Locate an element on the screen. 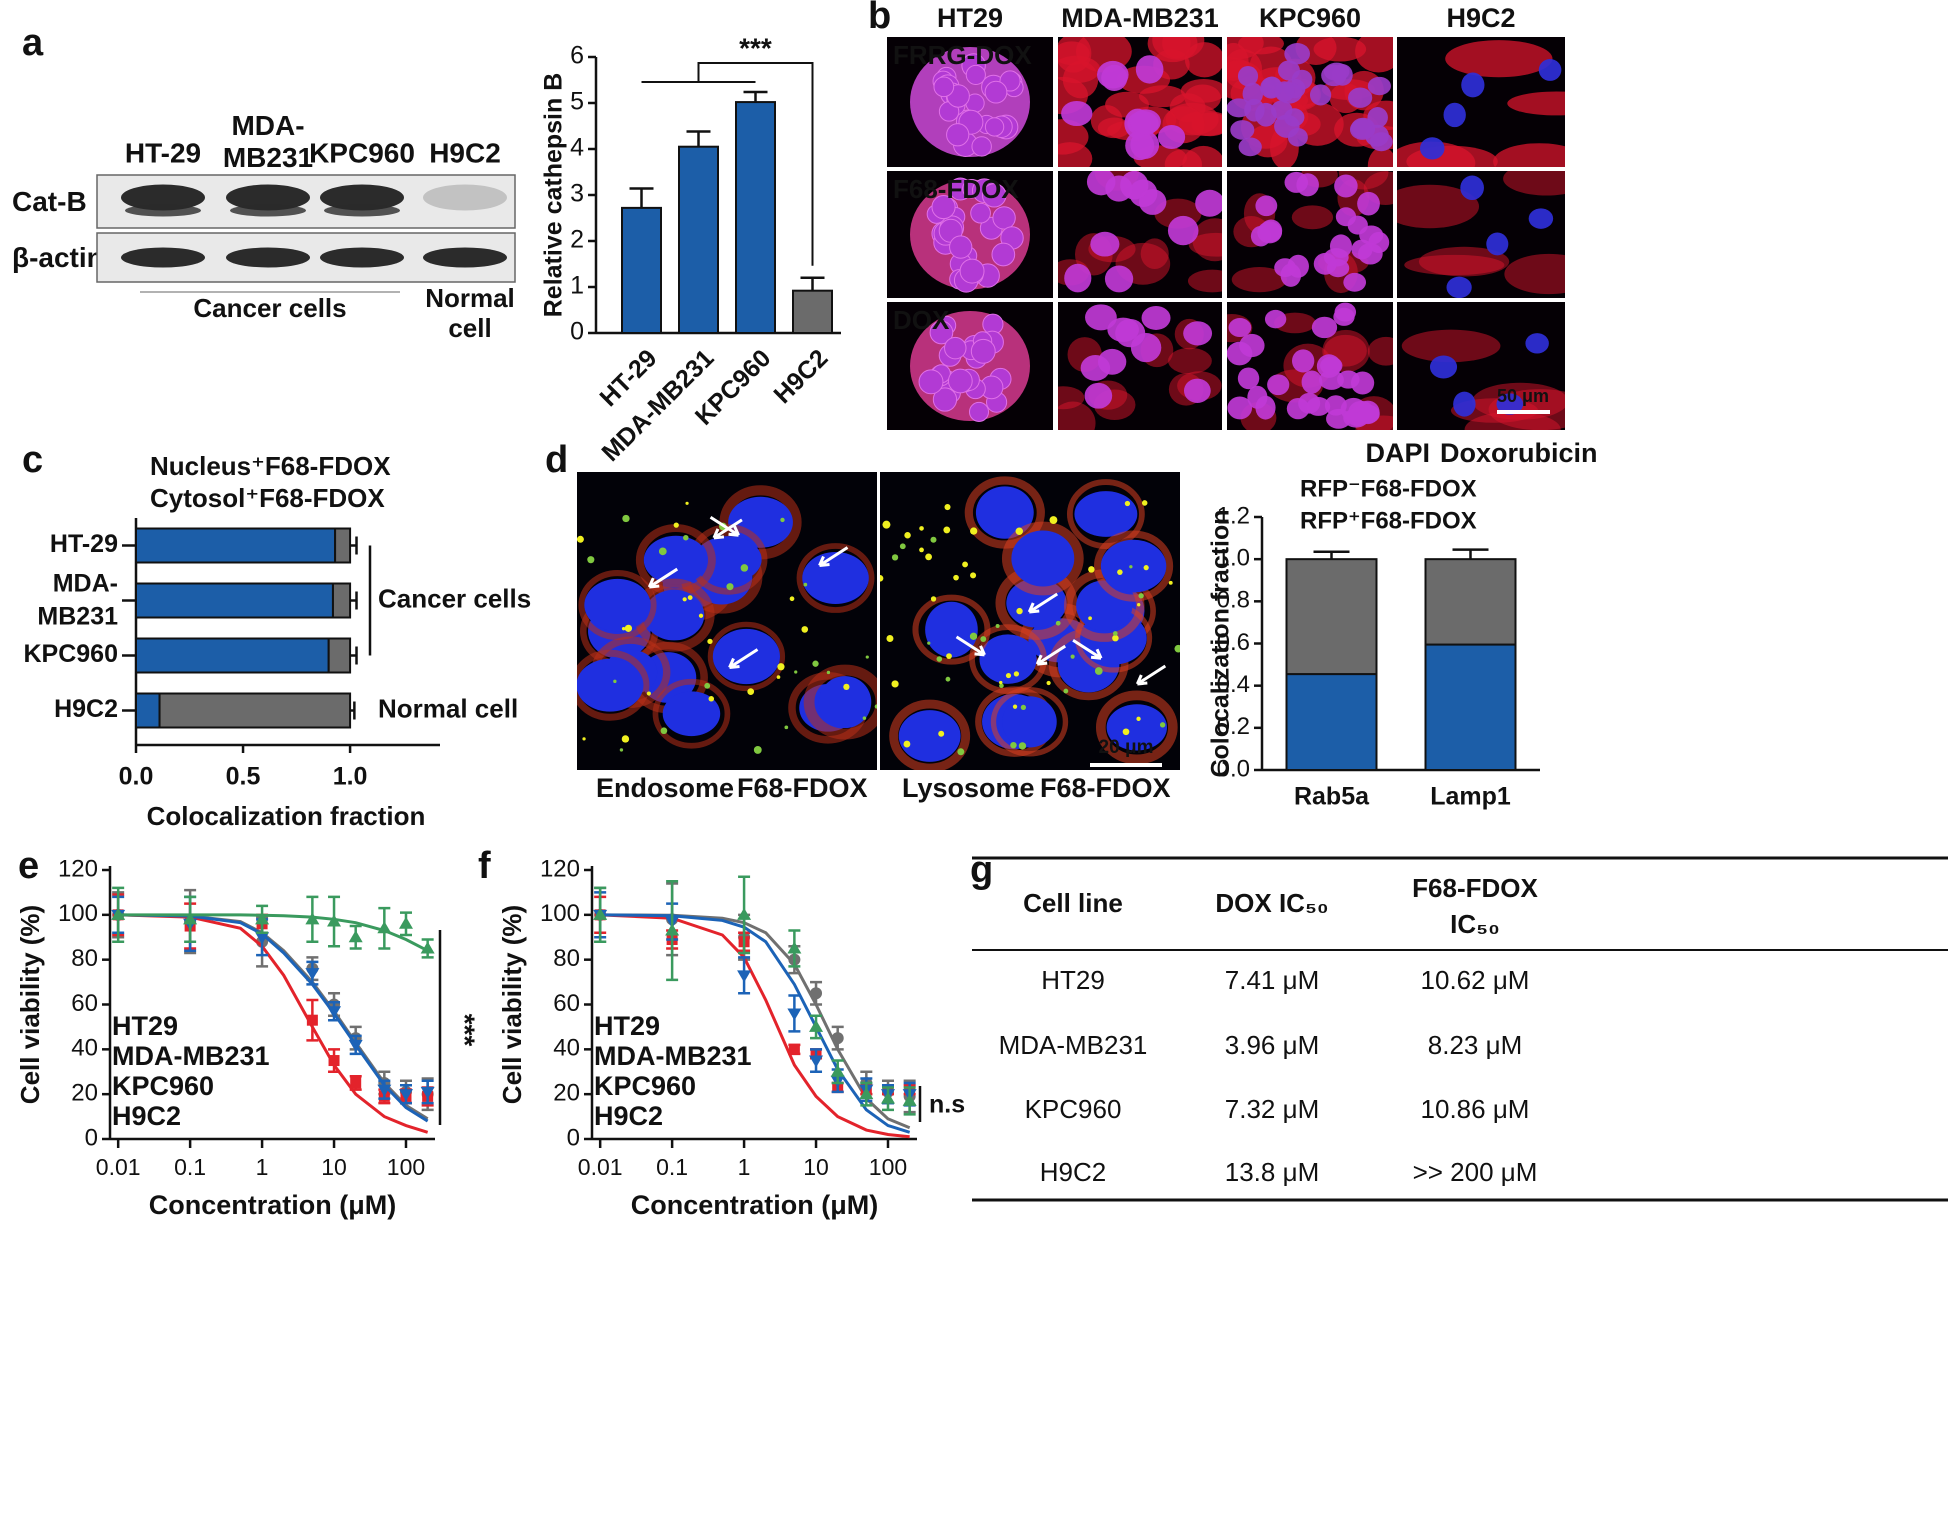 This screenshot has height=1528, width=1960. x-tick-label: 0.01 is located at coordinates (118, 1167).